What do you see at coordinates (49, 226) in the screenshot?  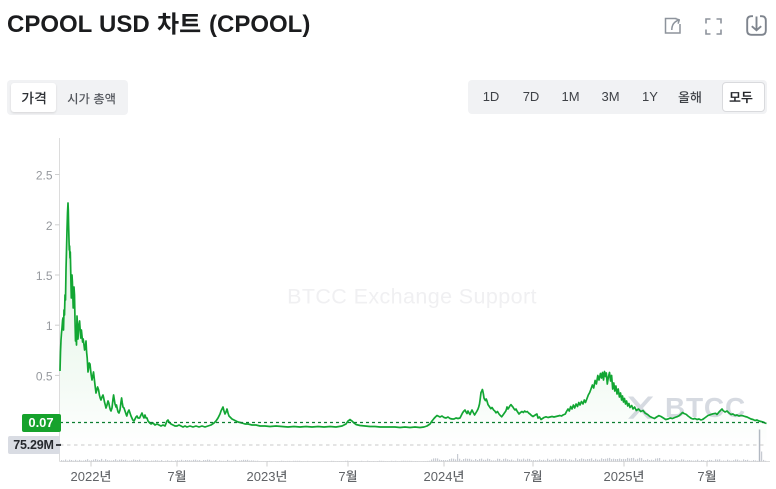 I see `svg-text: 2` at bounding box center [49, 226].